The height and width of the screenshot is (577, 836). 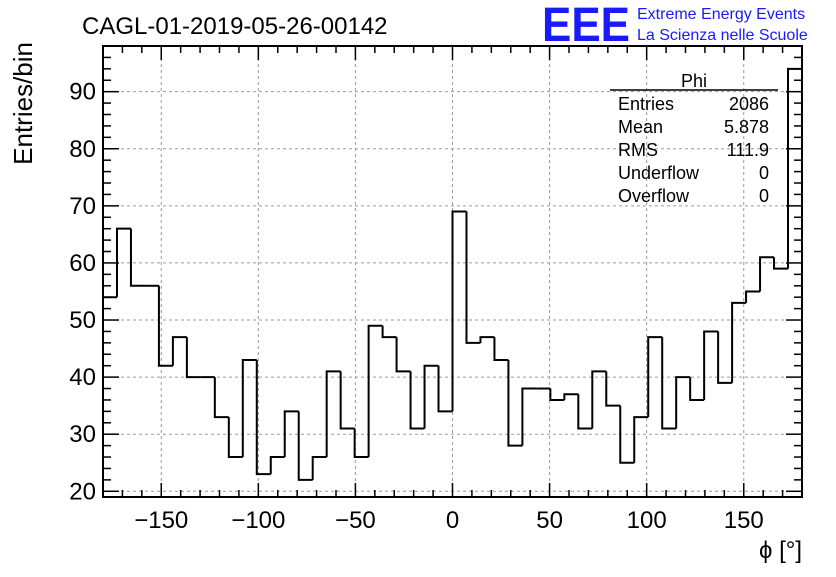 I want to click on y-tick-label: 50, so click(x=82, y=320).